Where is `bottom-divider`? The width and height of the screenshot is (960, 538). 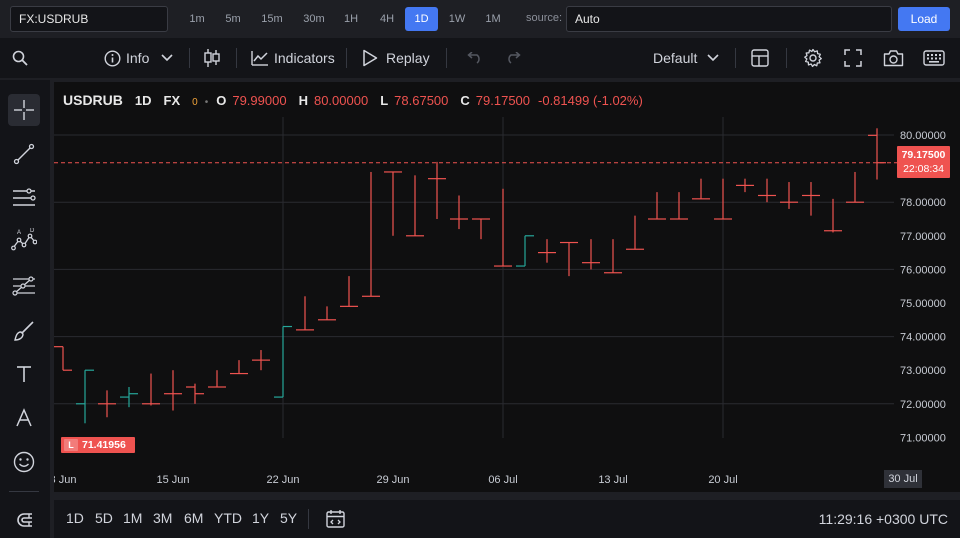 bottom-divider is located at coordinates (308, 519).